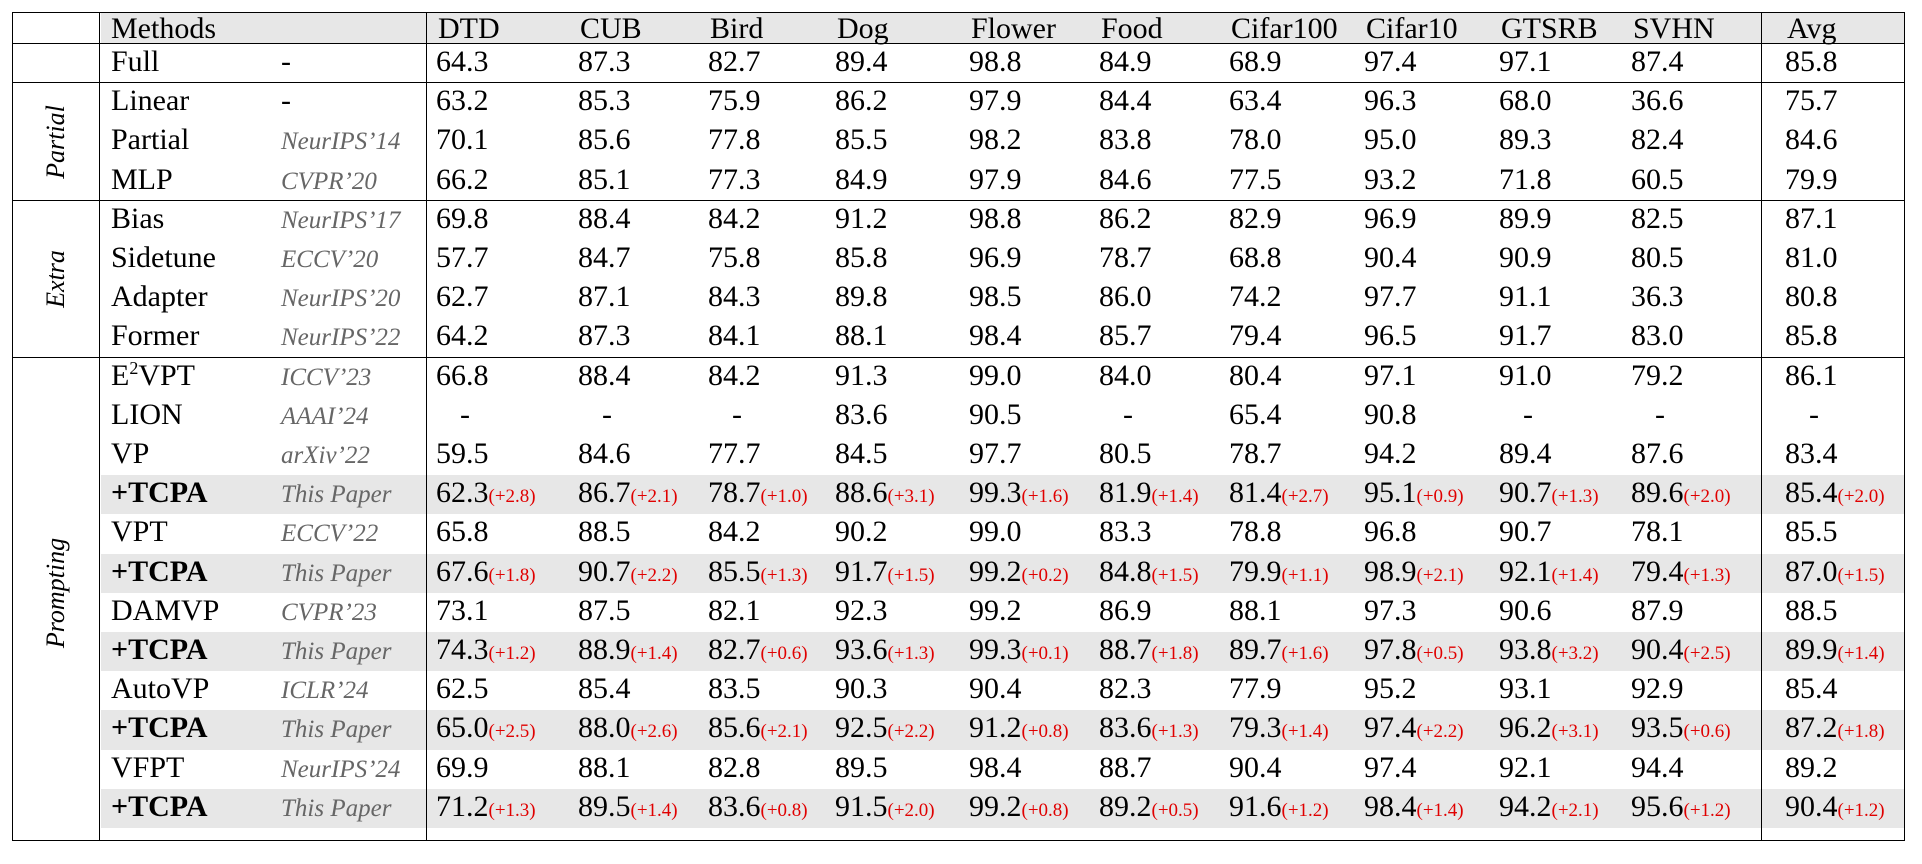 This screenshot has width=1922, height=864. I want to click on method-name: AutoVP, so click(160, 689).